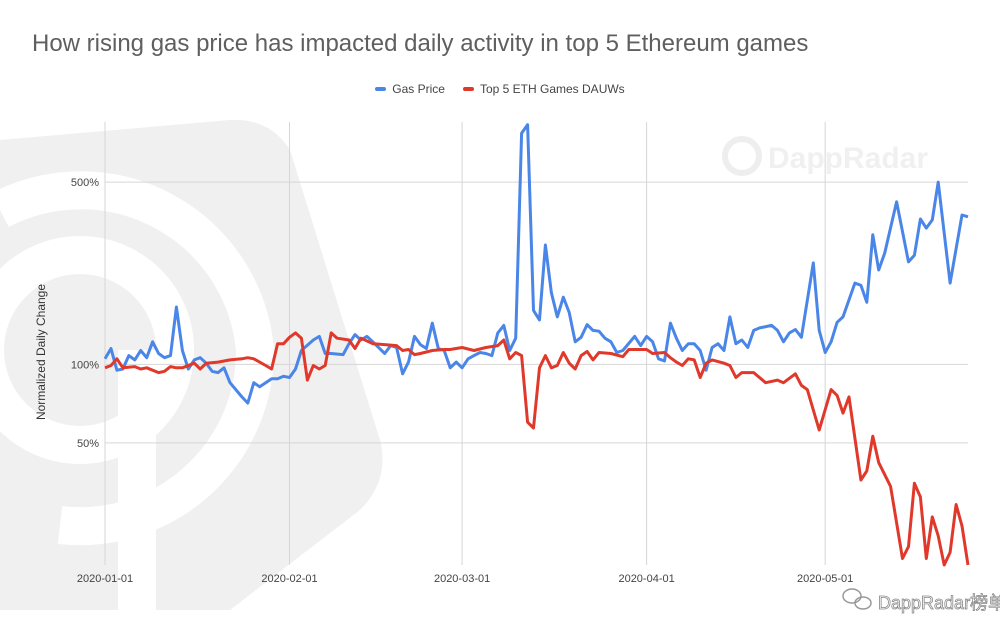 The image size is (1000, 618). What do you see at coordinates (857, 599) in the screenshot?
I see `wechat-icon` at bounding box center [857, 599].